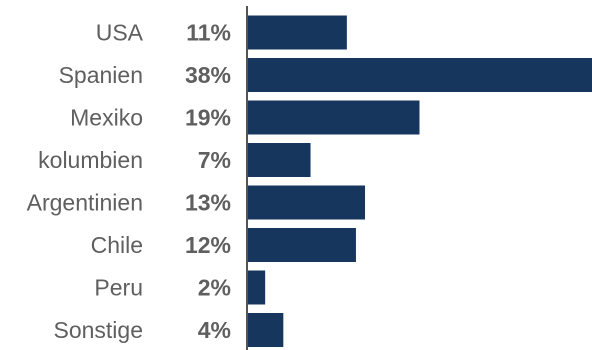 The image size is (592, 350). What do you see at coordinates (208, 245) in the screenshot?
I see `value-label-chile: 12%` at bounding box center [208, 245].